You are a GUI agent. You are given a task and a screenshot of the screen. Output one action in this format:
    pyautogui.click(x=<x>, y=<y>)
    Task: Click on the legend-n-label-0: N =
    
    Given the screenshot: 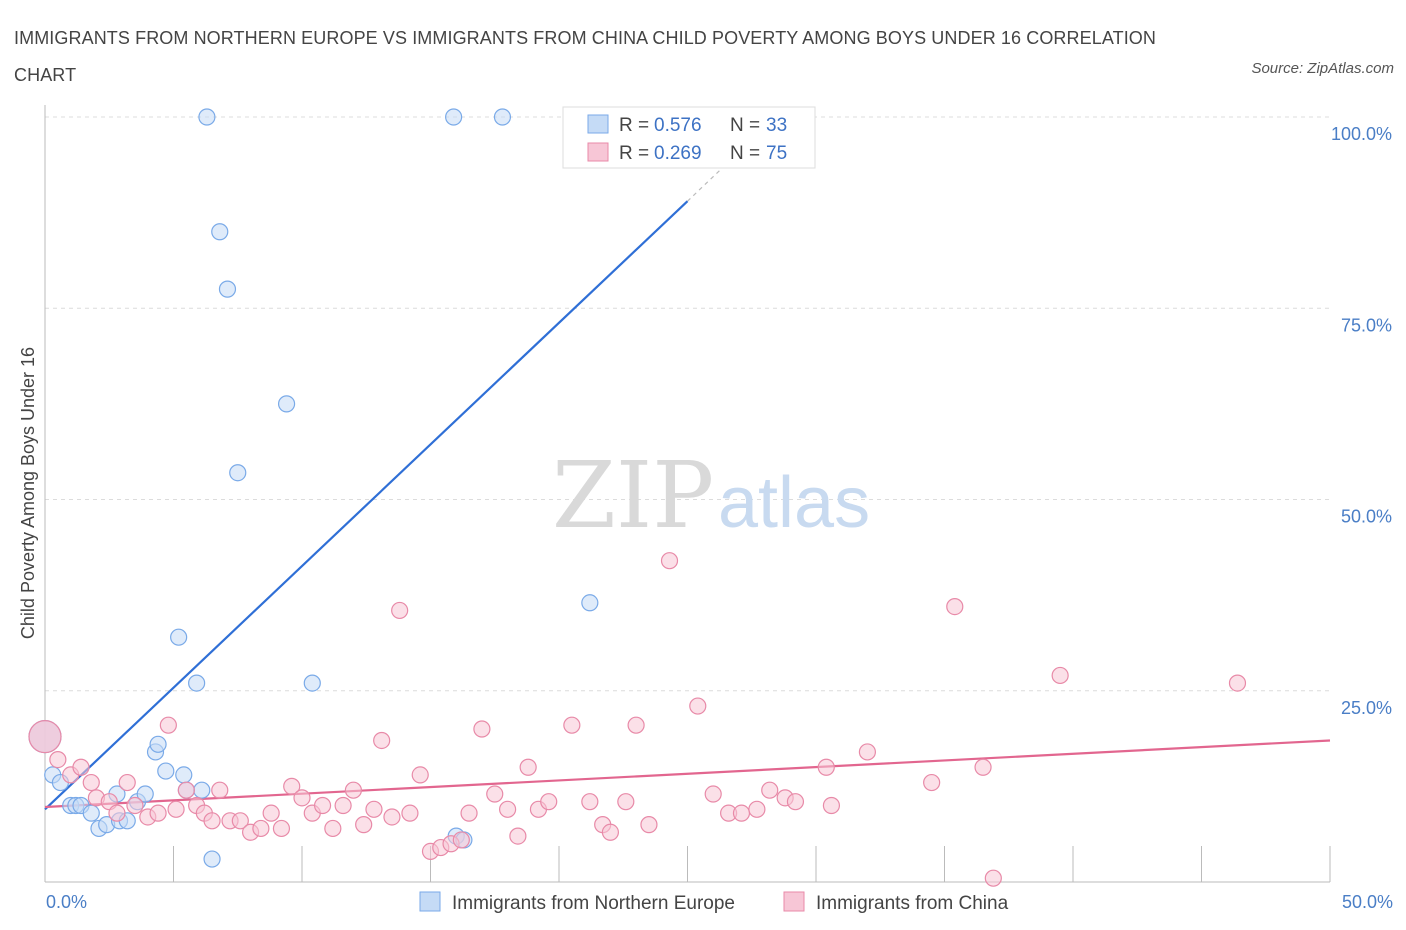 What is the action you would take?
    pyautogui.click(x=745, y=125)
    